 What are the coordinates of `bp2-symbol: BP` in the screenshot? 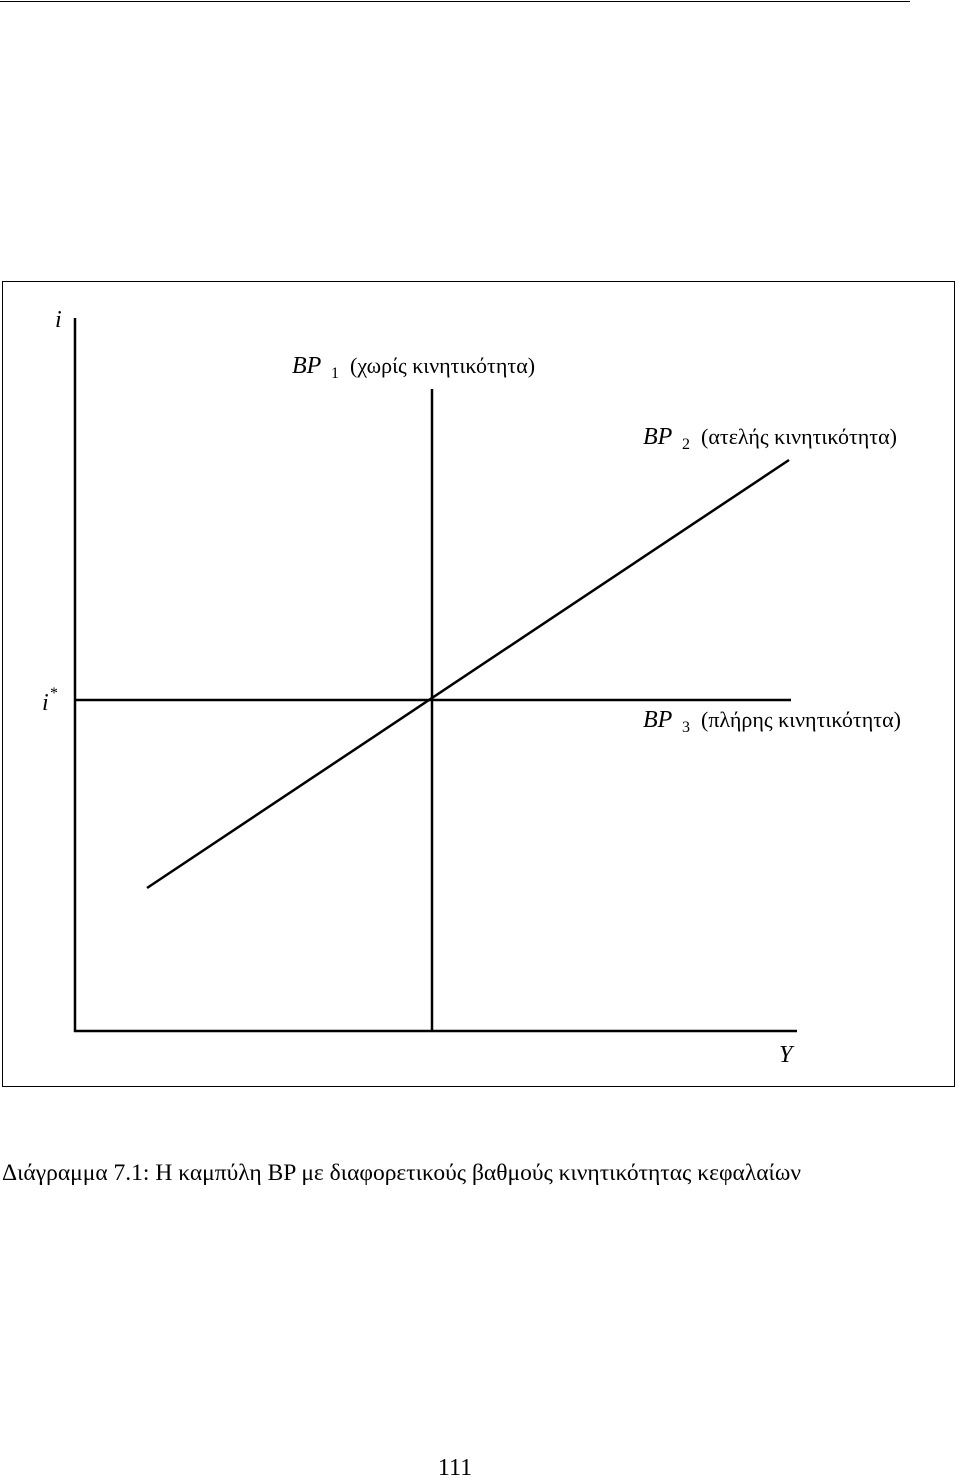 It's located at (658, 437).